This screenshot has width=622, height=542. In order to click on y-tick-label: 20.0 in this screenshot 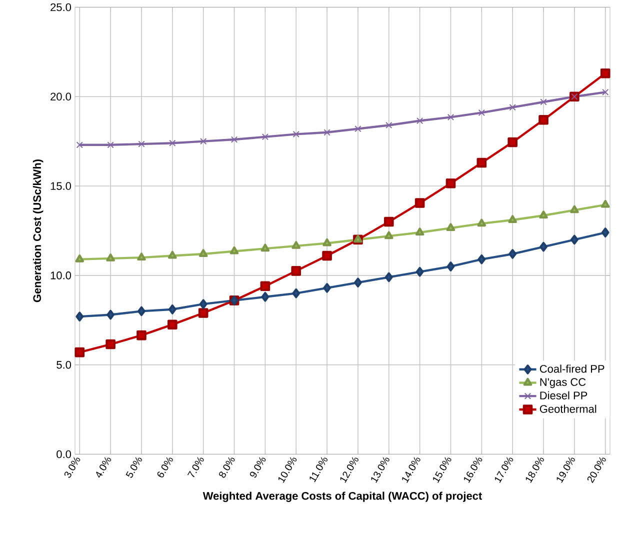, I will do `click(61, 96)`.